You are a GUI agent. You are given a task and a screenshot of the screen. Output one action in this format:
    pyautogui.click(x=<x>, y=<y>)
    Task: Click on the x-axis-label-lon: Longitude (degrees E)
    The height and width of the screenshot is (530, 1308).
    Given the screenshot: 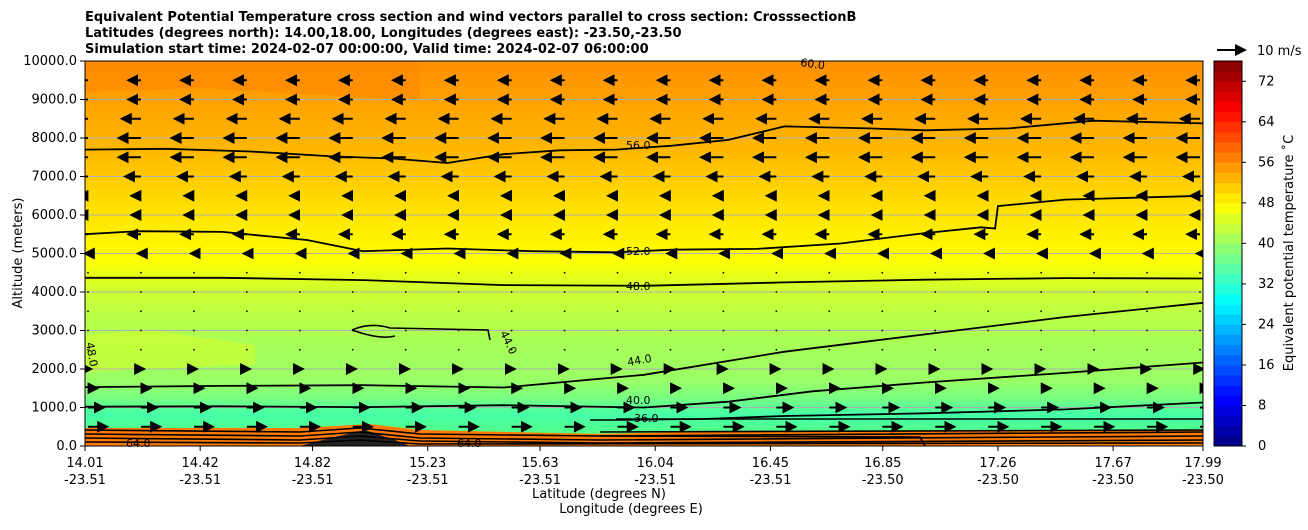 What is the action you would take?
    pyautogui.click(x=631, y=509)
    